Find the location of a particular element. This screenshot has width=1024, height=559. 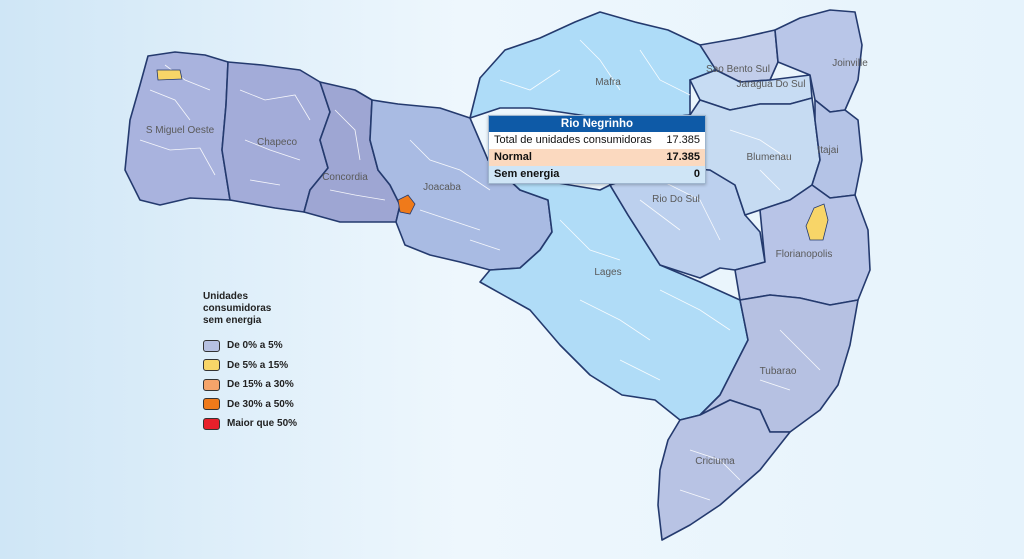

legend-item: Maior que 50% is located at coordinates (250, 424).